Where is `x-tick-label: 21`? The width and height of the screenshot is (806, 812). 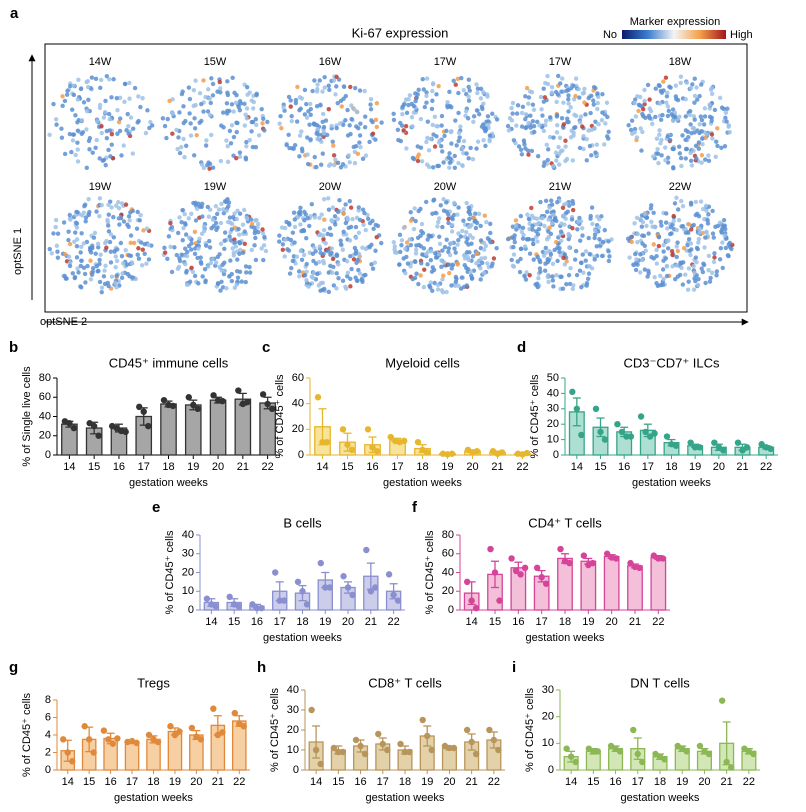
x-tick-label: 21 is located at coordinates (635, 622).